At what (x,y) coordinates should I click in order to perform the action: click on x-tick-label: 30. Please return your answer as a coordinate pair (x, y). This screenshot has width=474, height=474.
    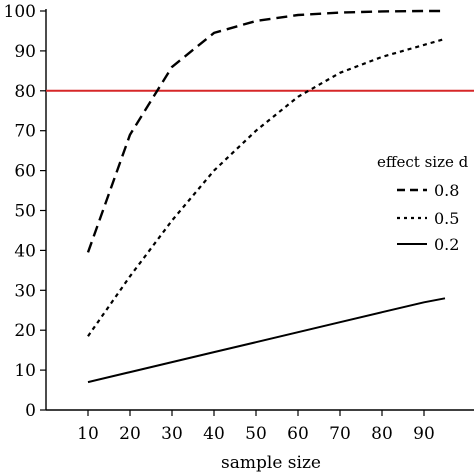
    Looking at the image, I should click on (172, 434).